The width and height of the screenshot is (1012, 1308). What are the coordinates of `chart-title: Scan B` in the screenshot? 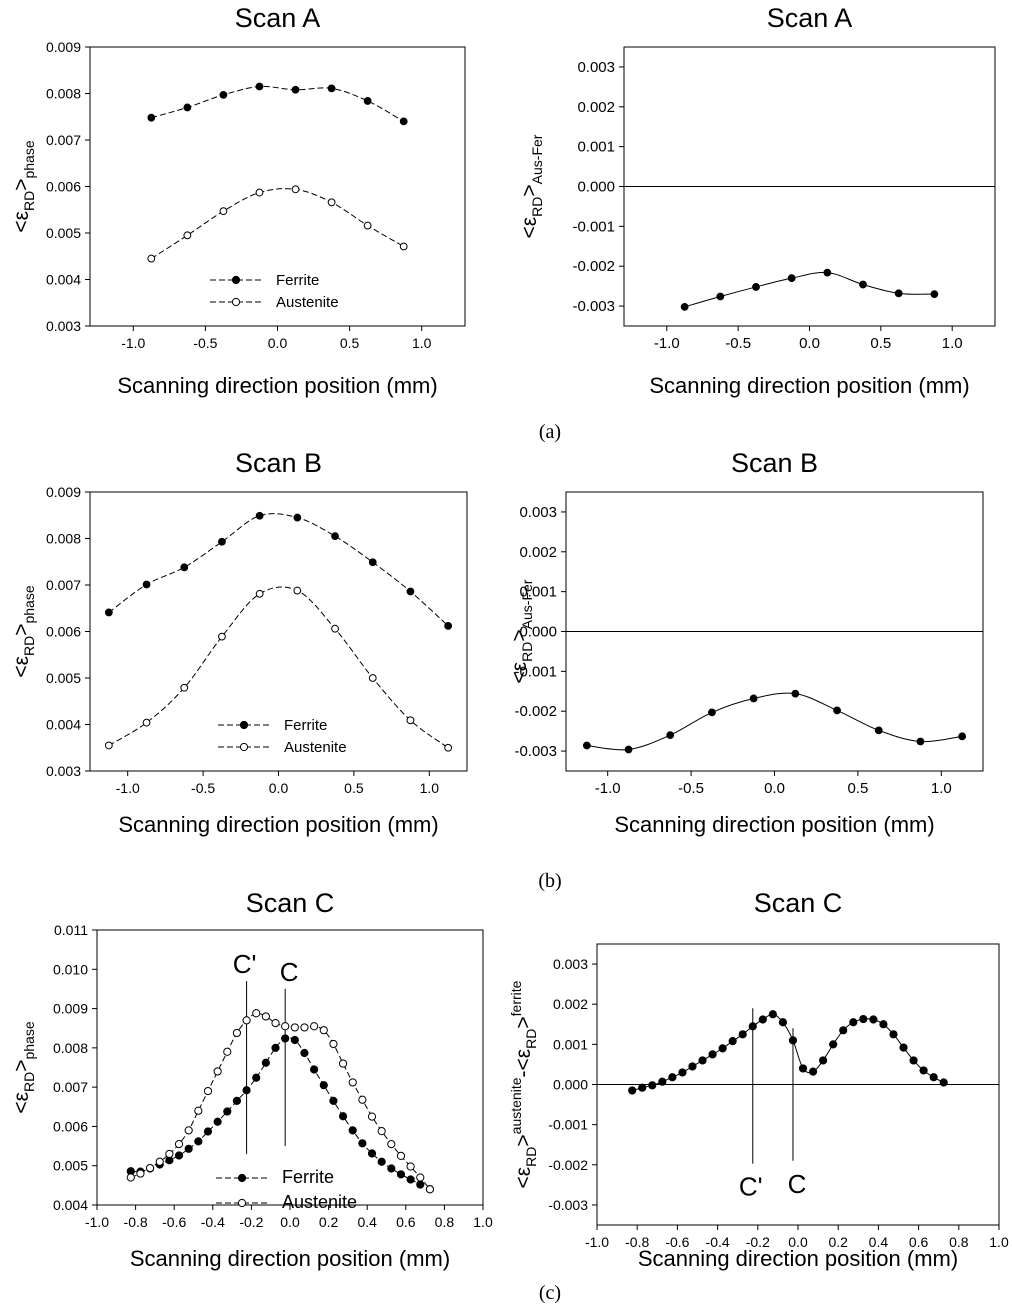 It's located at (278, 463).